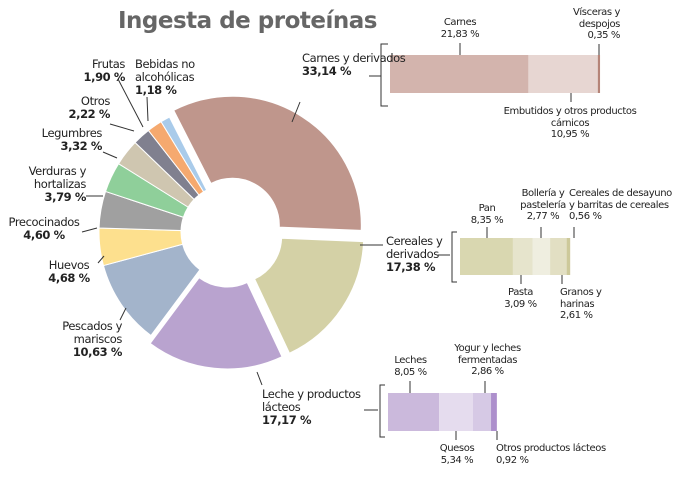  What do you see at coordinates (563, 74) in the screenshot?
I see `bar-segment-embutidos-y-otros-productos-c-rnicos` at bounding box center [563, 74].